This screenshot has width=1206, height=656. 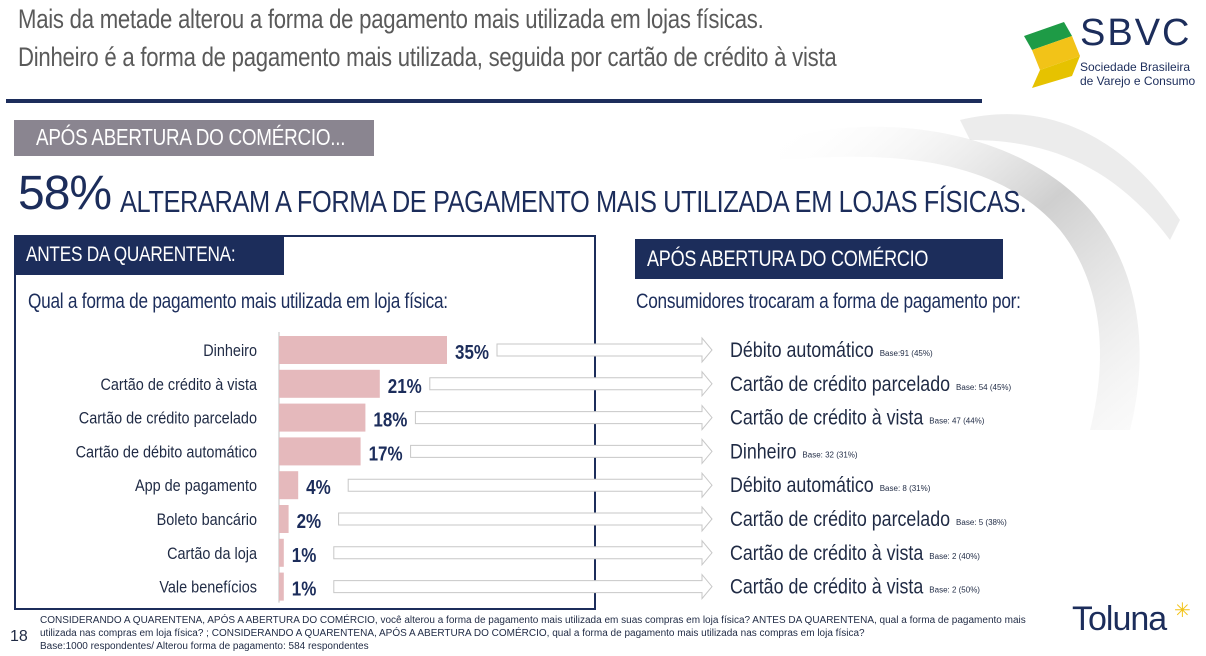 I want to click on category-label: Boleto bancário, so click(x=207, y=520).